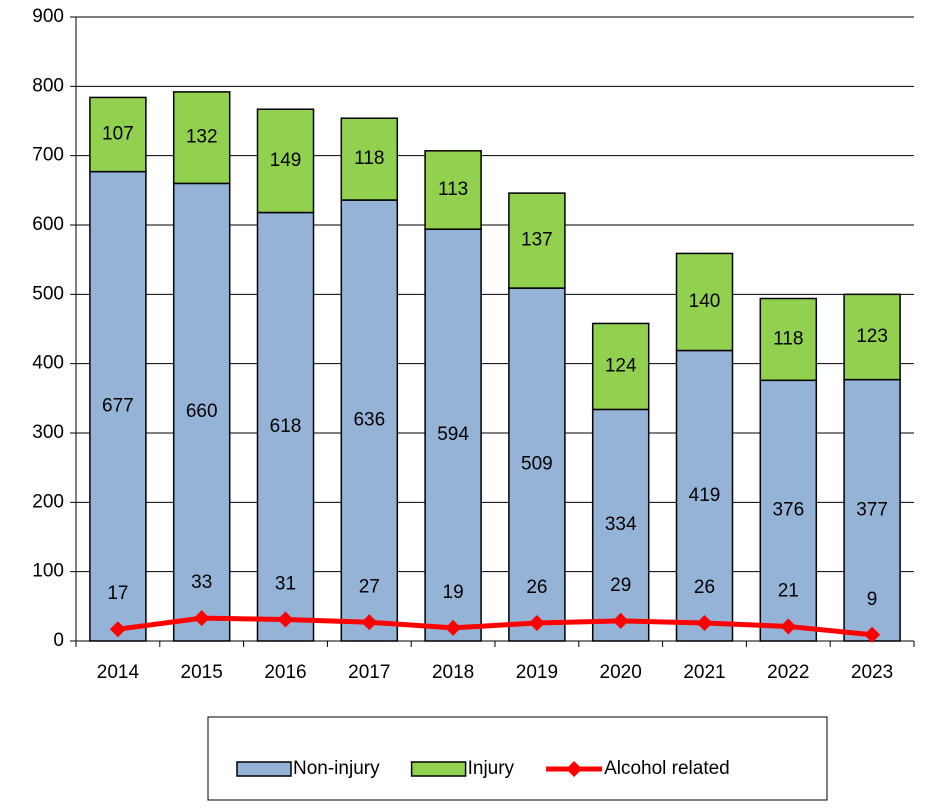  What do you see at coordinates (369, 420) in the screenshot?
I see `bar-label: 636` at bounding box center [369, 420].